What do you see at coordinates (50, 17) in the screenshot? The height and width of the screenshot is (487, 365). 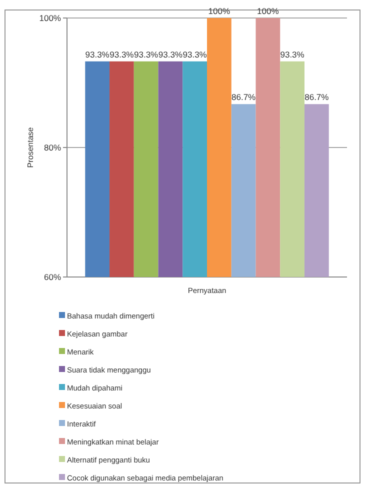 I see `y-tick-label: 100%` at bounding box center [50, 17].